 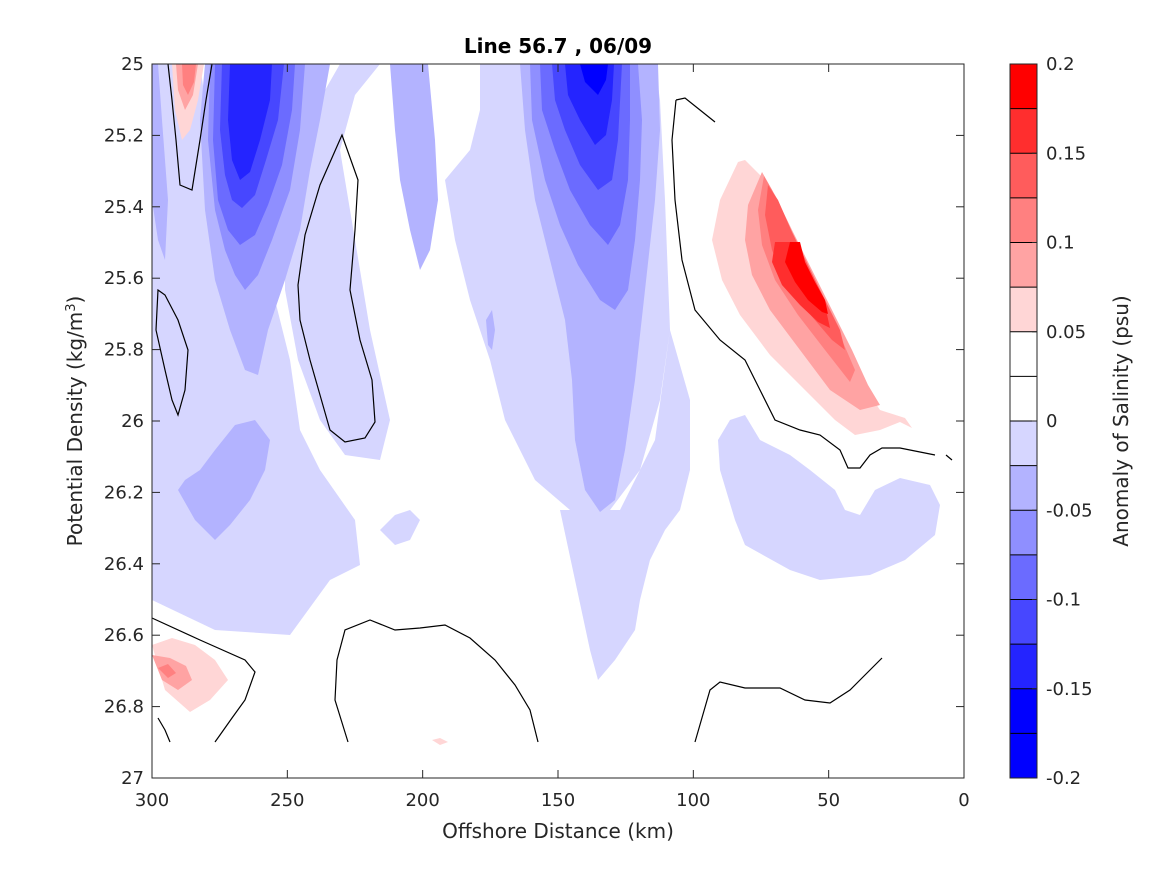 I want to click on contour-fill-minus-0.075, so click(x=425, y=187).